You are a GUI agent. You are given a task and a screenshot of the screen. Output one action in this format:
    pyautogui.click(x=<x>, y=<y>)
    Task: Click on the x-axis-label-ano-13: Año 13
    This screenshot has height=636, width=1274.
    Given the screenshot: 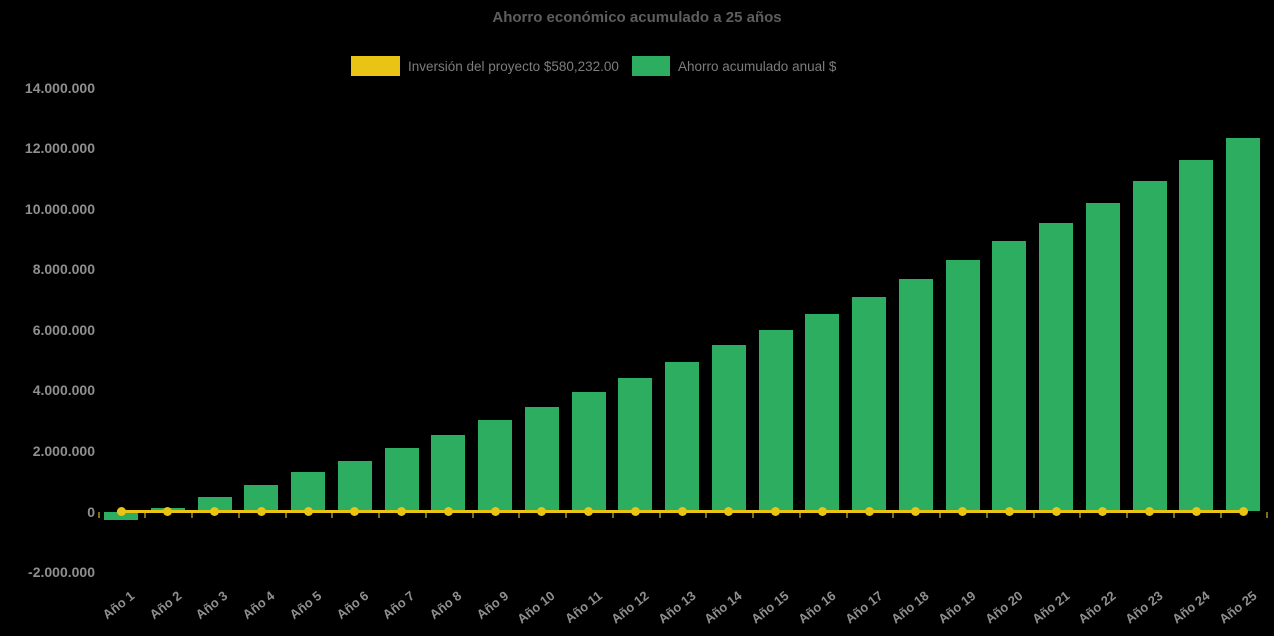 What is the action you would take?
    pyautogui.click(x=676, y=607)
    